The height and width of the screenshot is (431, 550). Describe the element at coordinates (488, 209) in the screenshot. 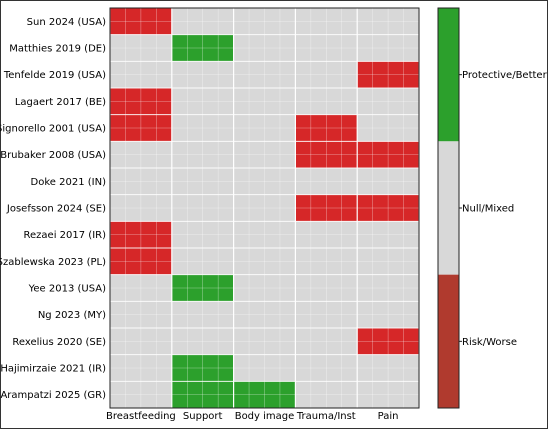

I see `colorbar-label: Null/Mixed` at that location.